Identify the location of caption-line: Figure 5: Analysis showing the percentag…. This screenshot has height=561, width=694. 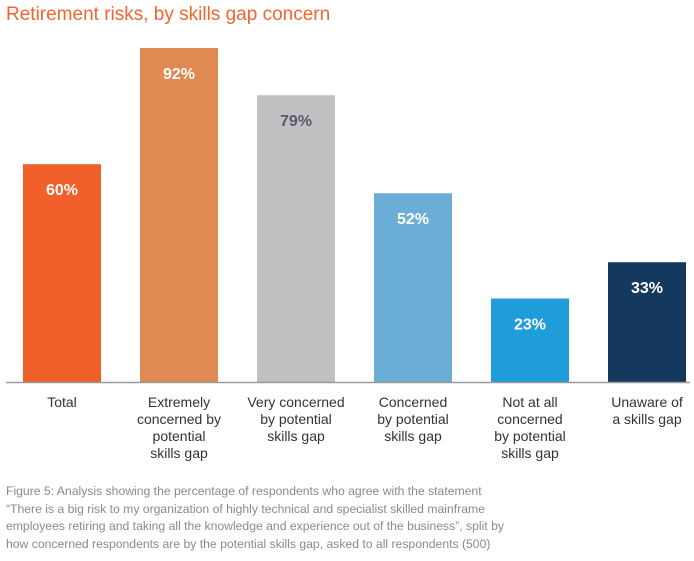
(244, 491).